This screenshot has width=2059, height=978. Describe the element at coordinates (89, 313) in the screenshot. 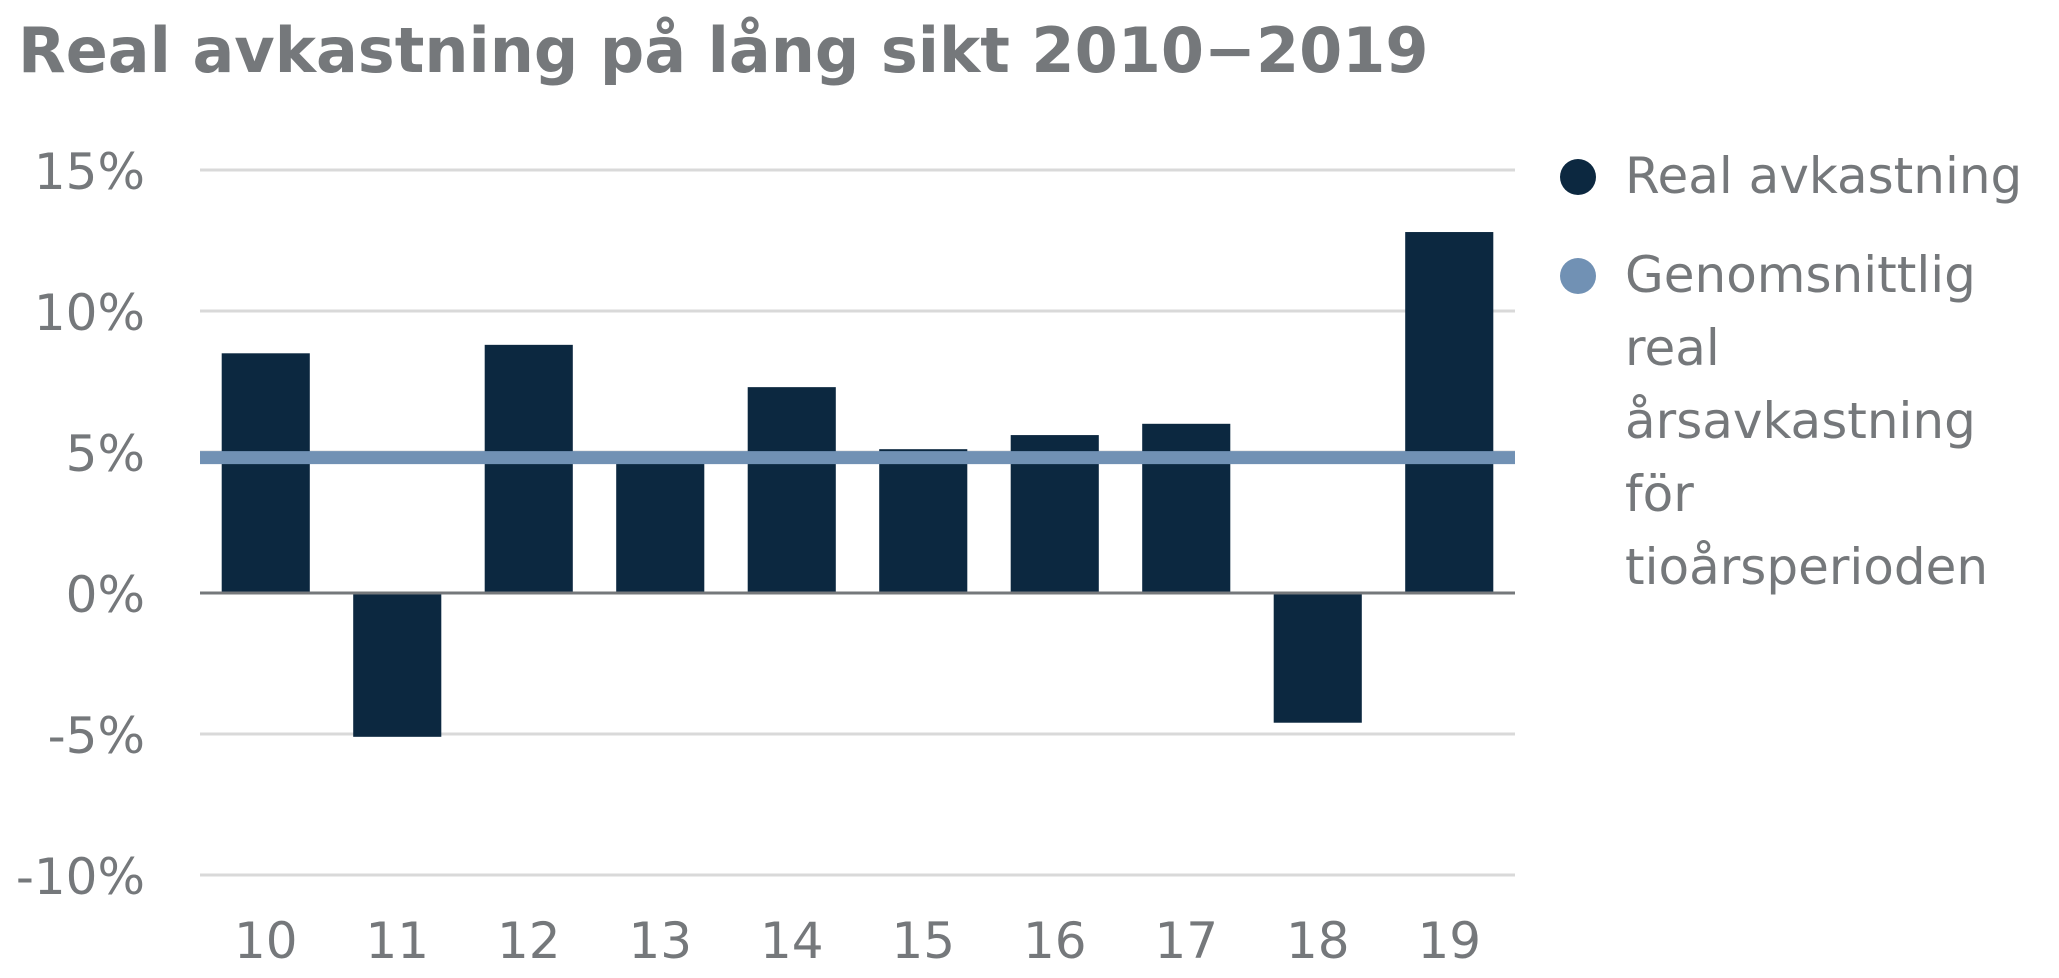

I see `y-tick-label: 10%` at that location.